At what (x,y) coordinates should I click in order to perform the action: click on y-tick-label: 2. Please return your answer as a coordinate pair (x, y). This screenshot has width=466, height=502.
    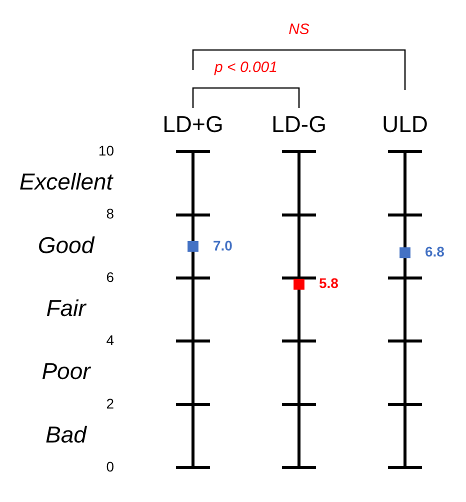
    Looking at the image, I should click on (110, 403).